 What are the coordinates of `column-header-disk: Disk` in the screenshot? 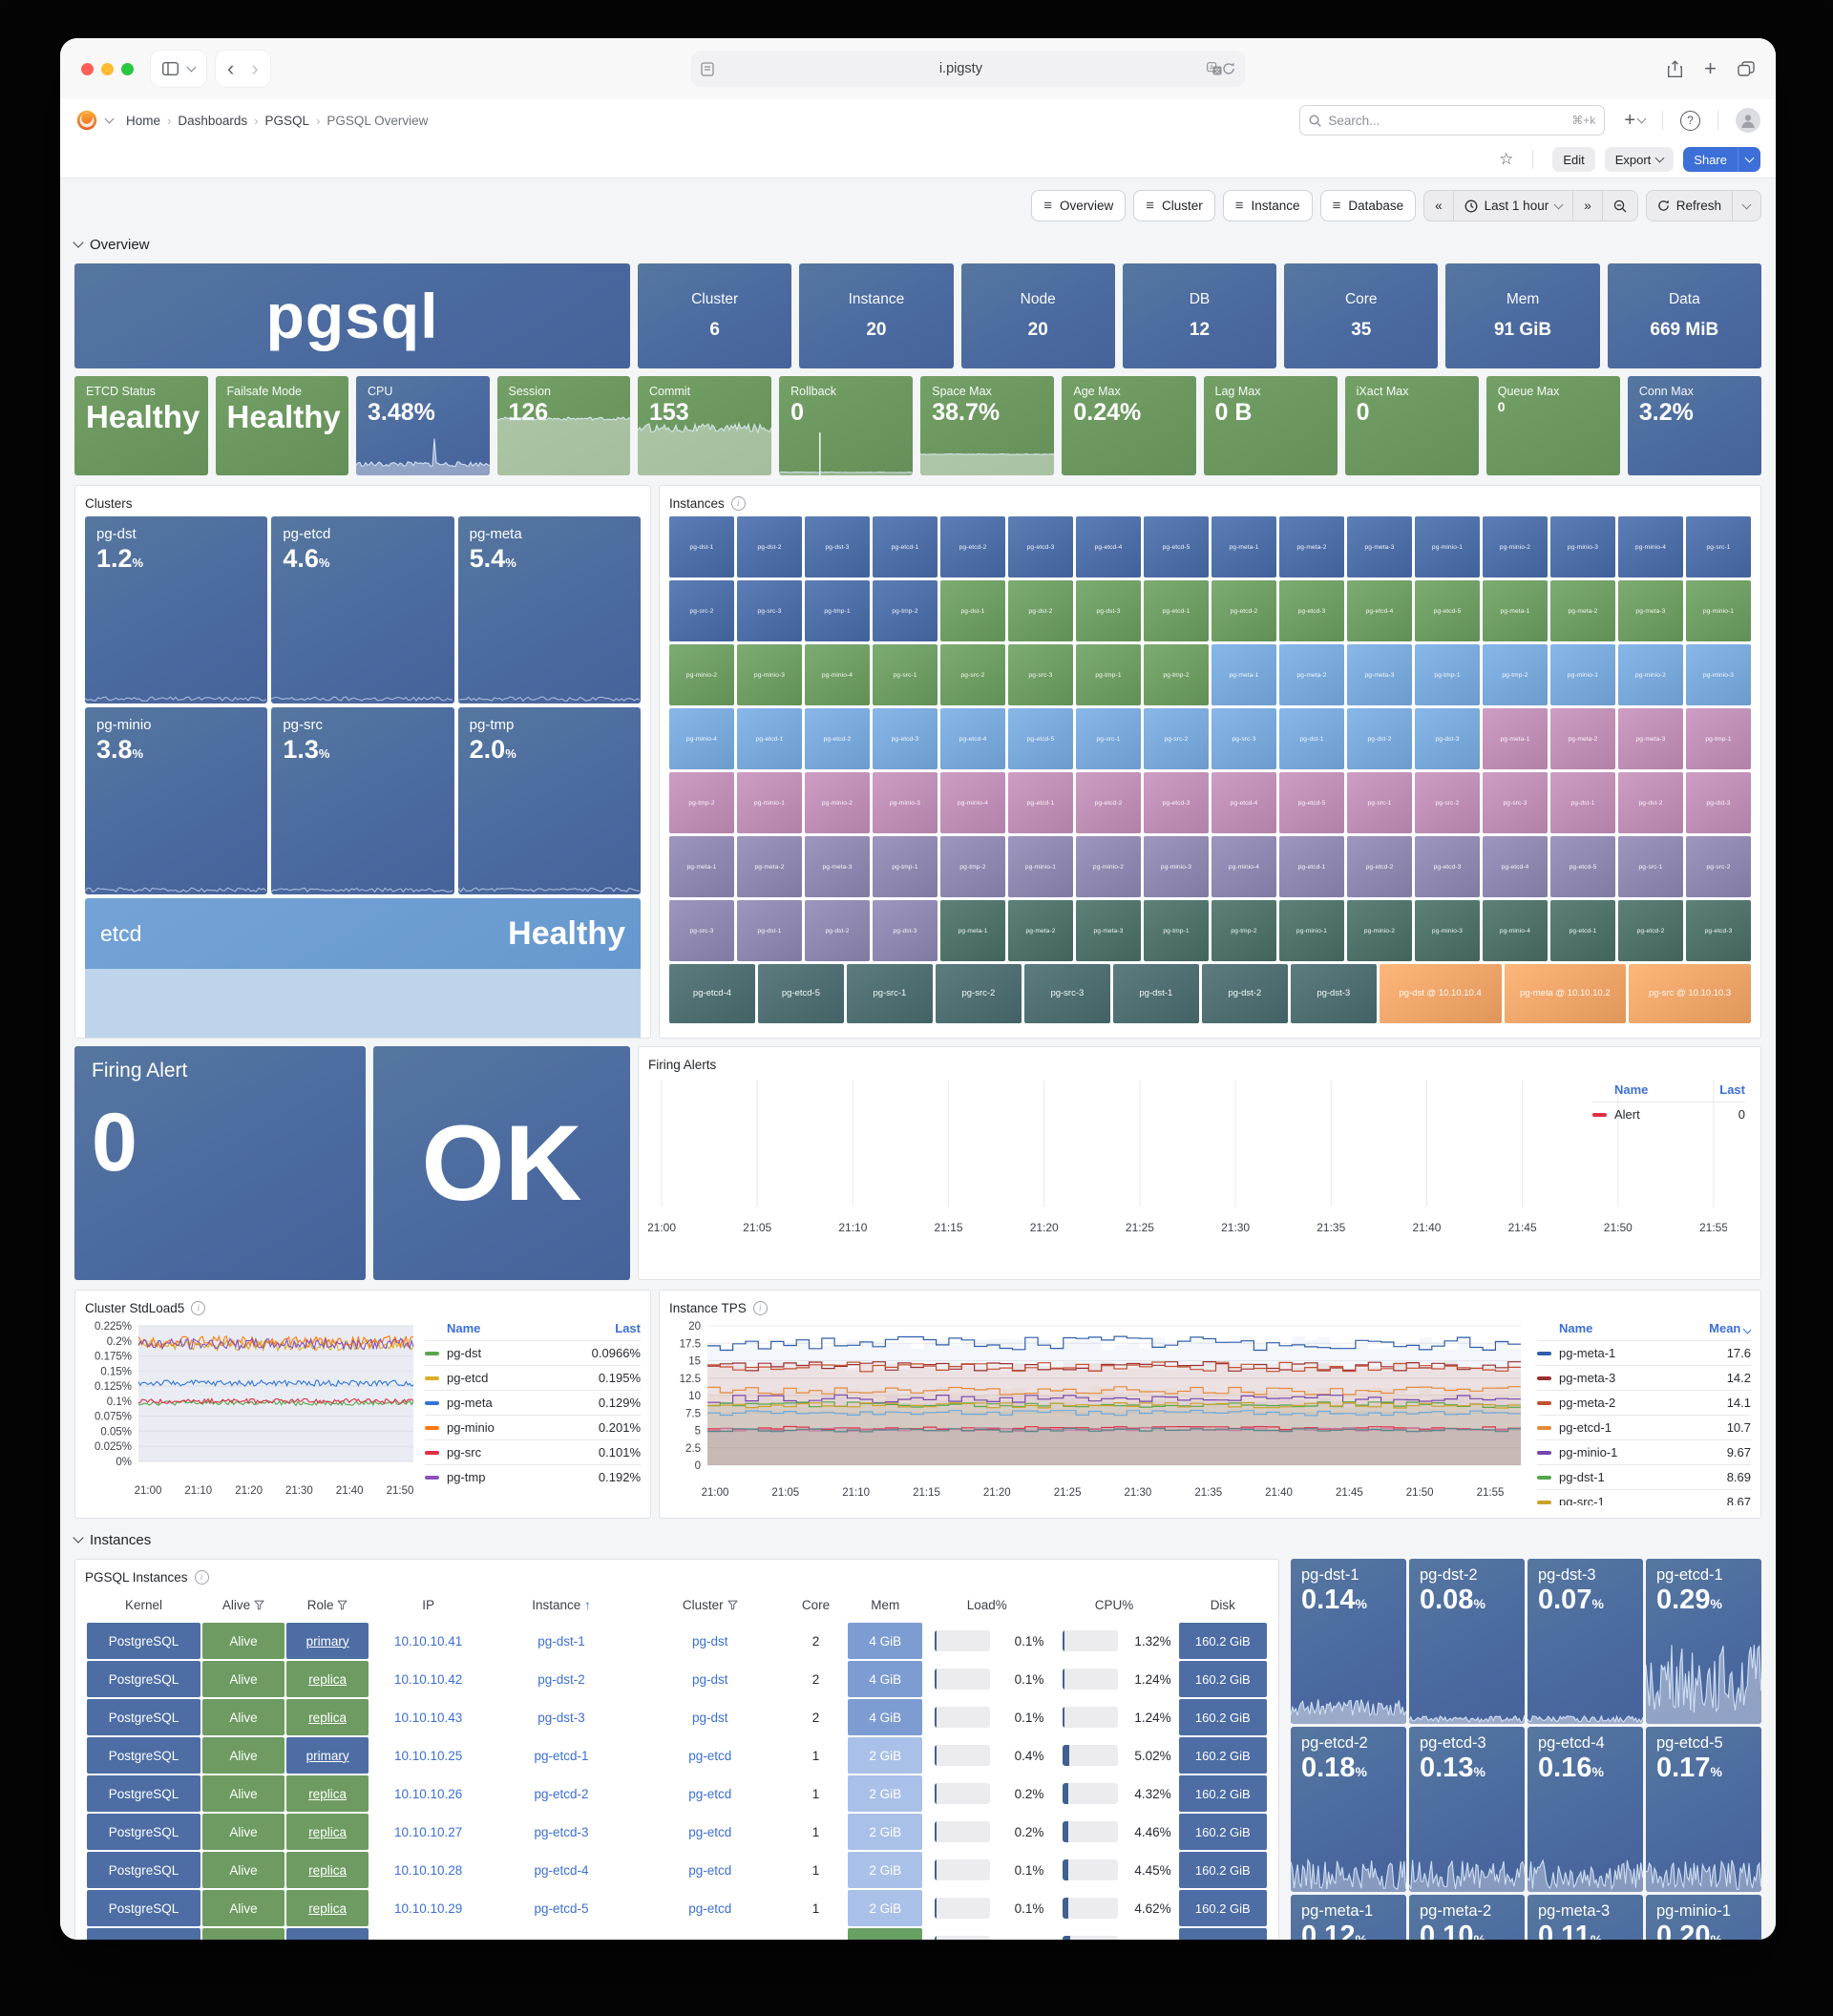 It's located at (1223, 1605).